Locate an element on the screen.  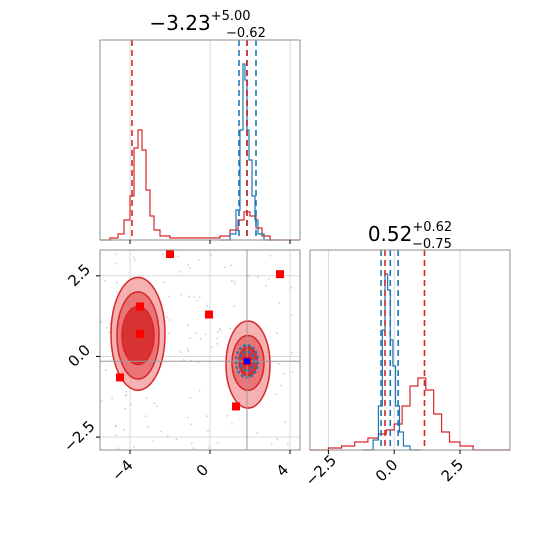
p3-frame is located at coordinates (410, 350).